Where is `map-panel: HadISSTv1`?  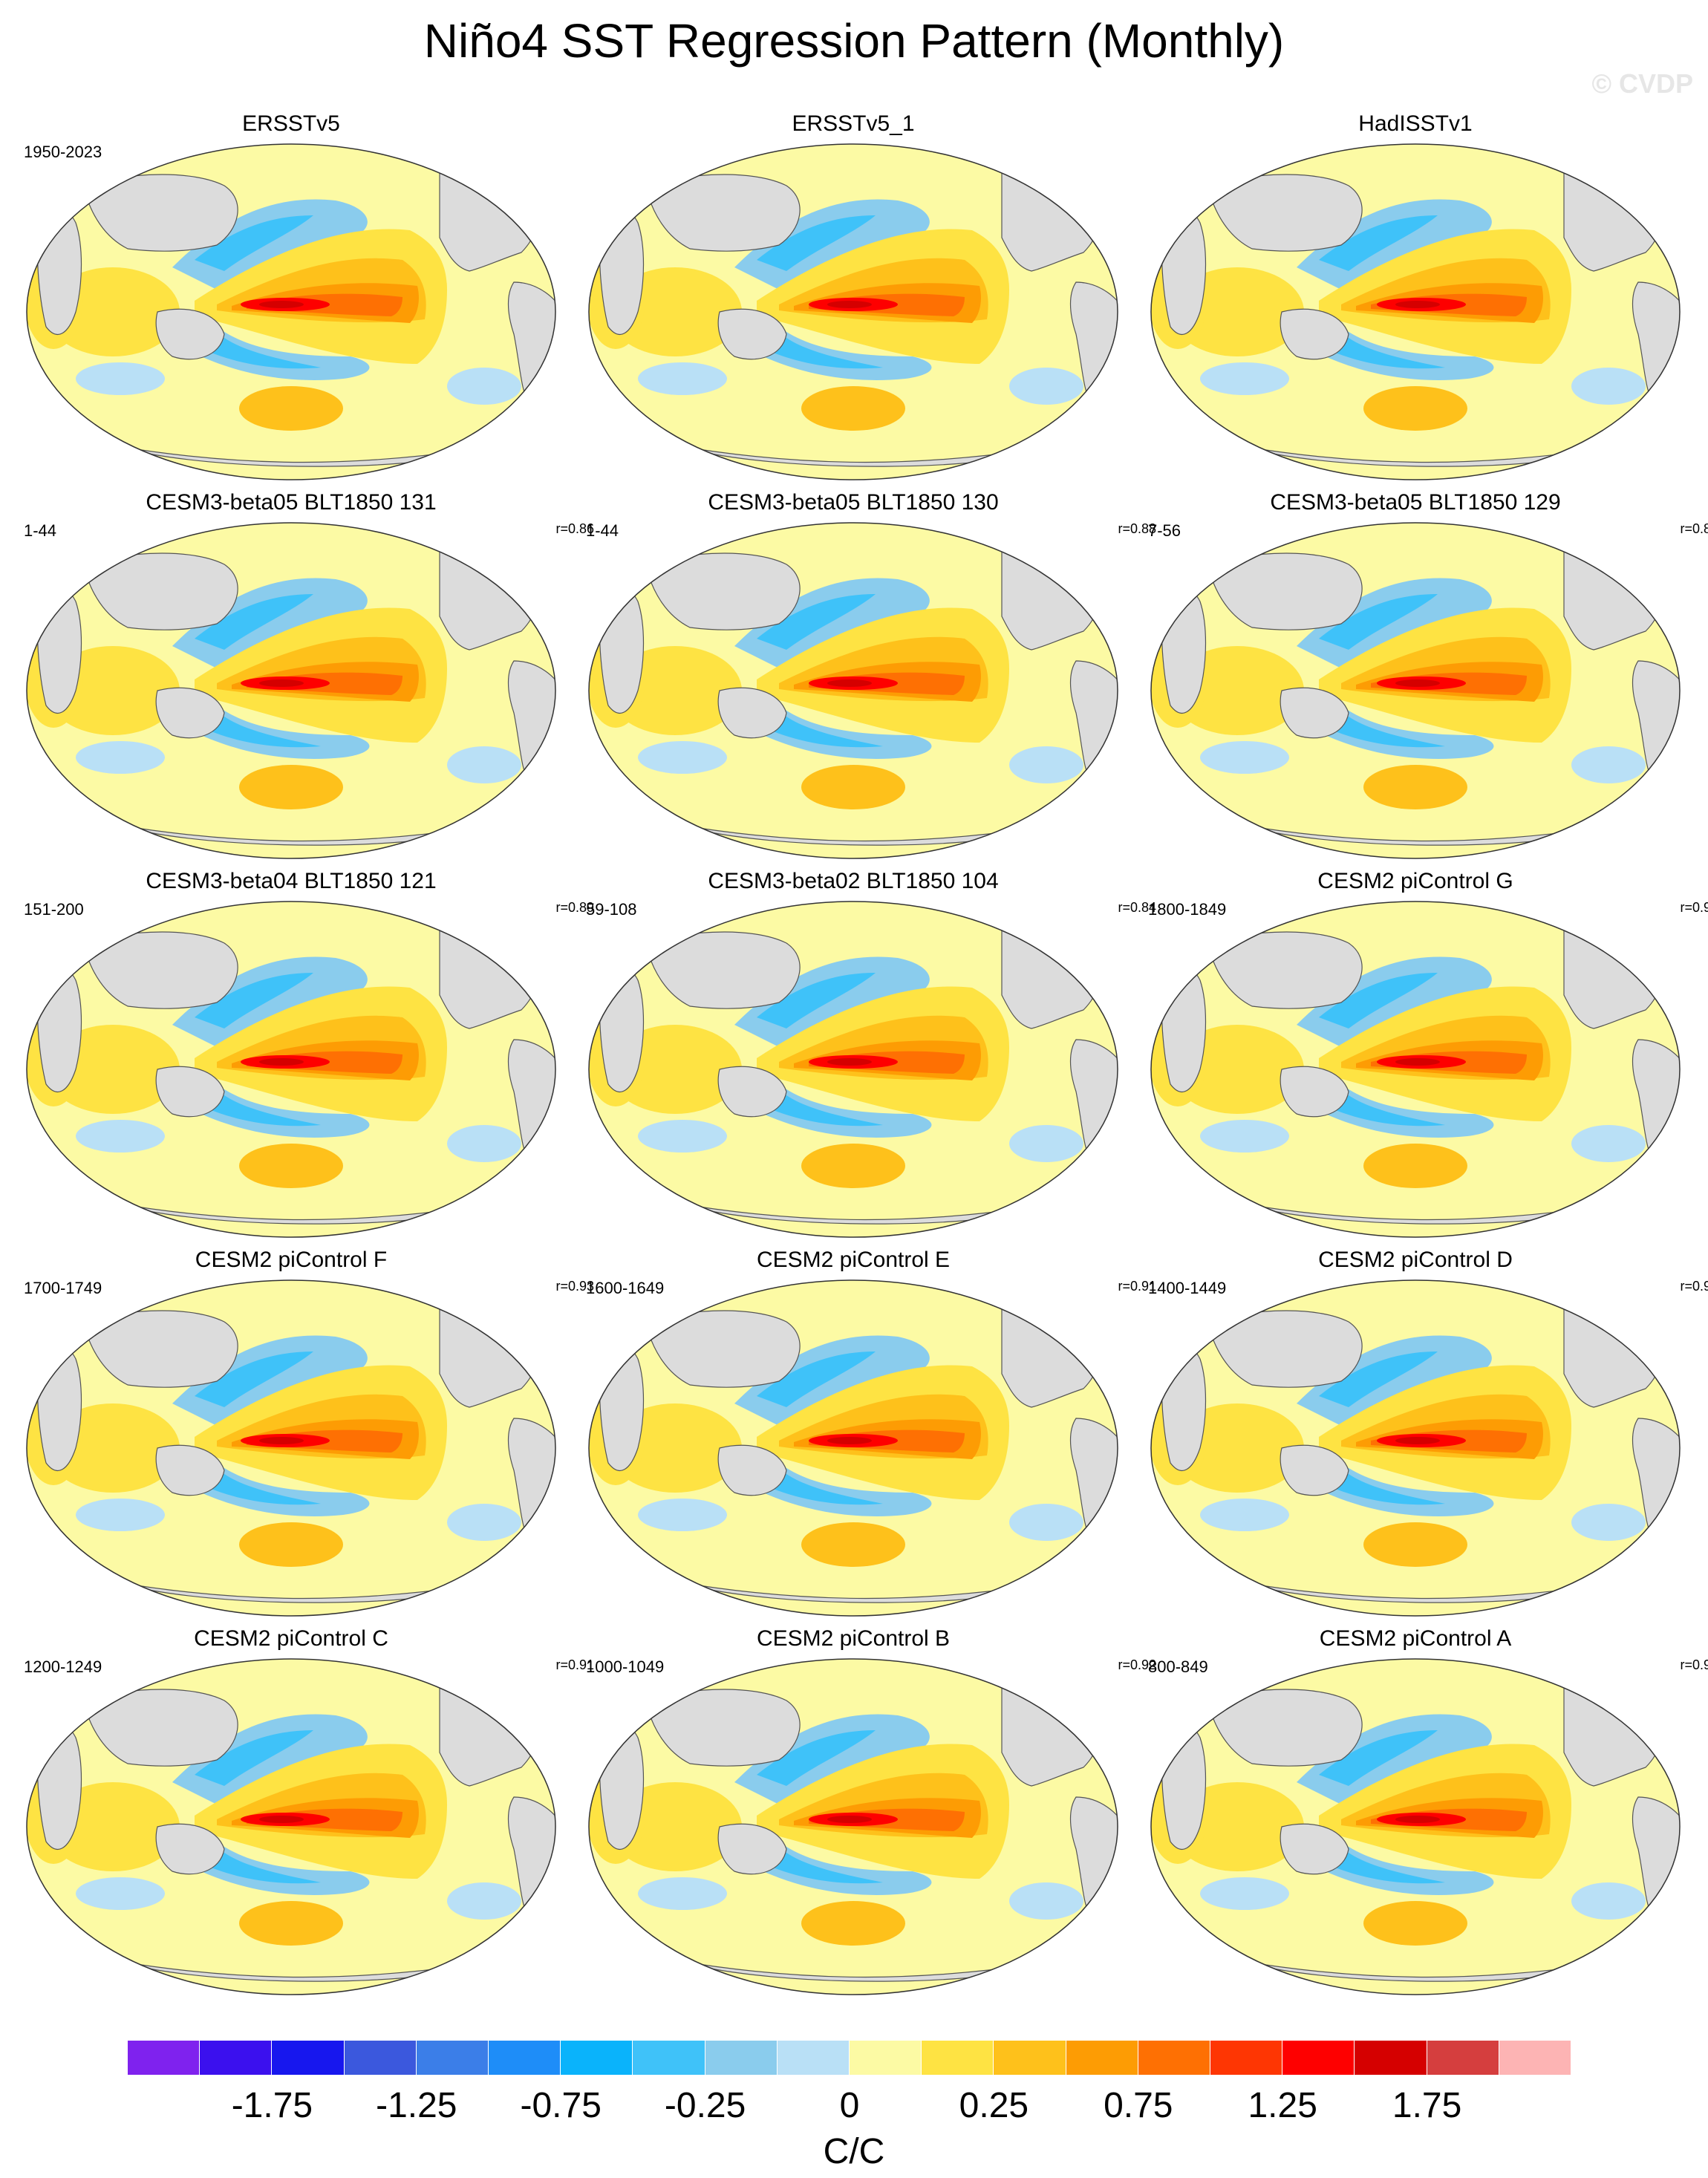 map-panel: HadISSTv1 is located at coordinates (1415, 300).